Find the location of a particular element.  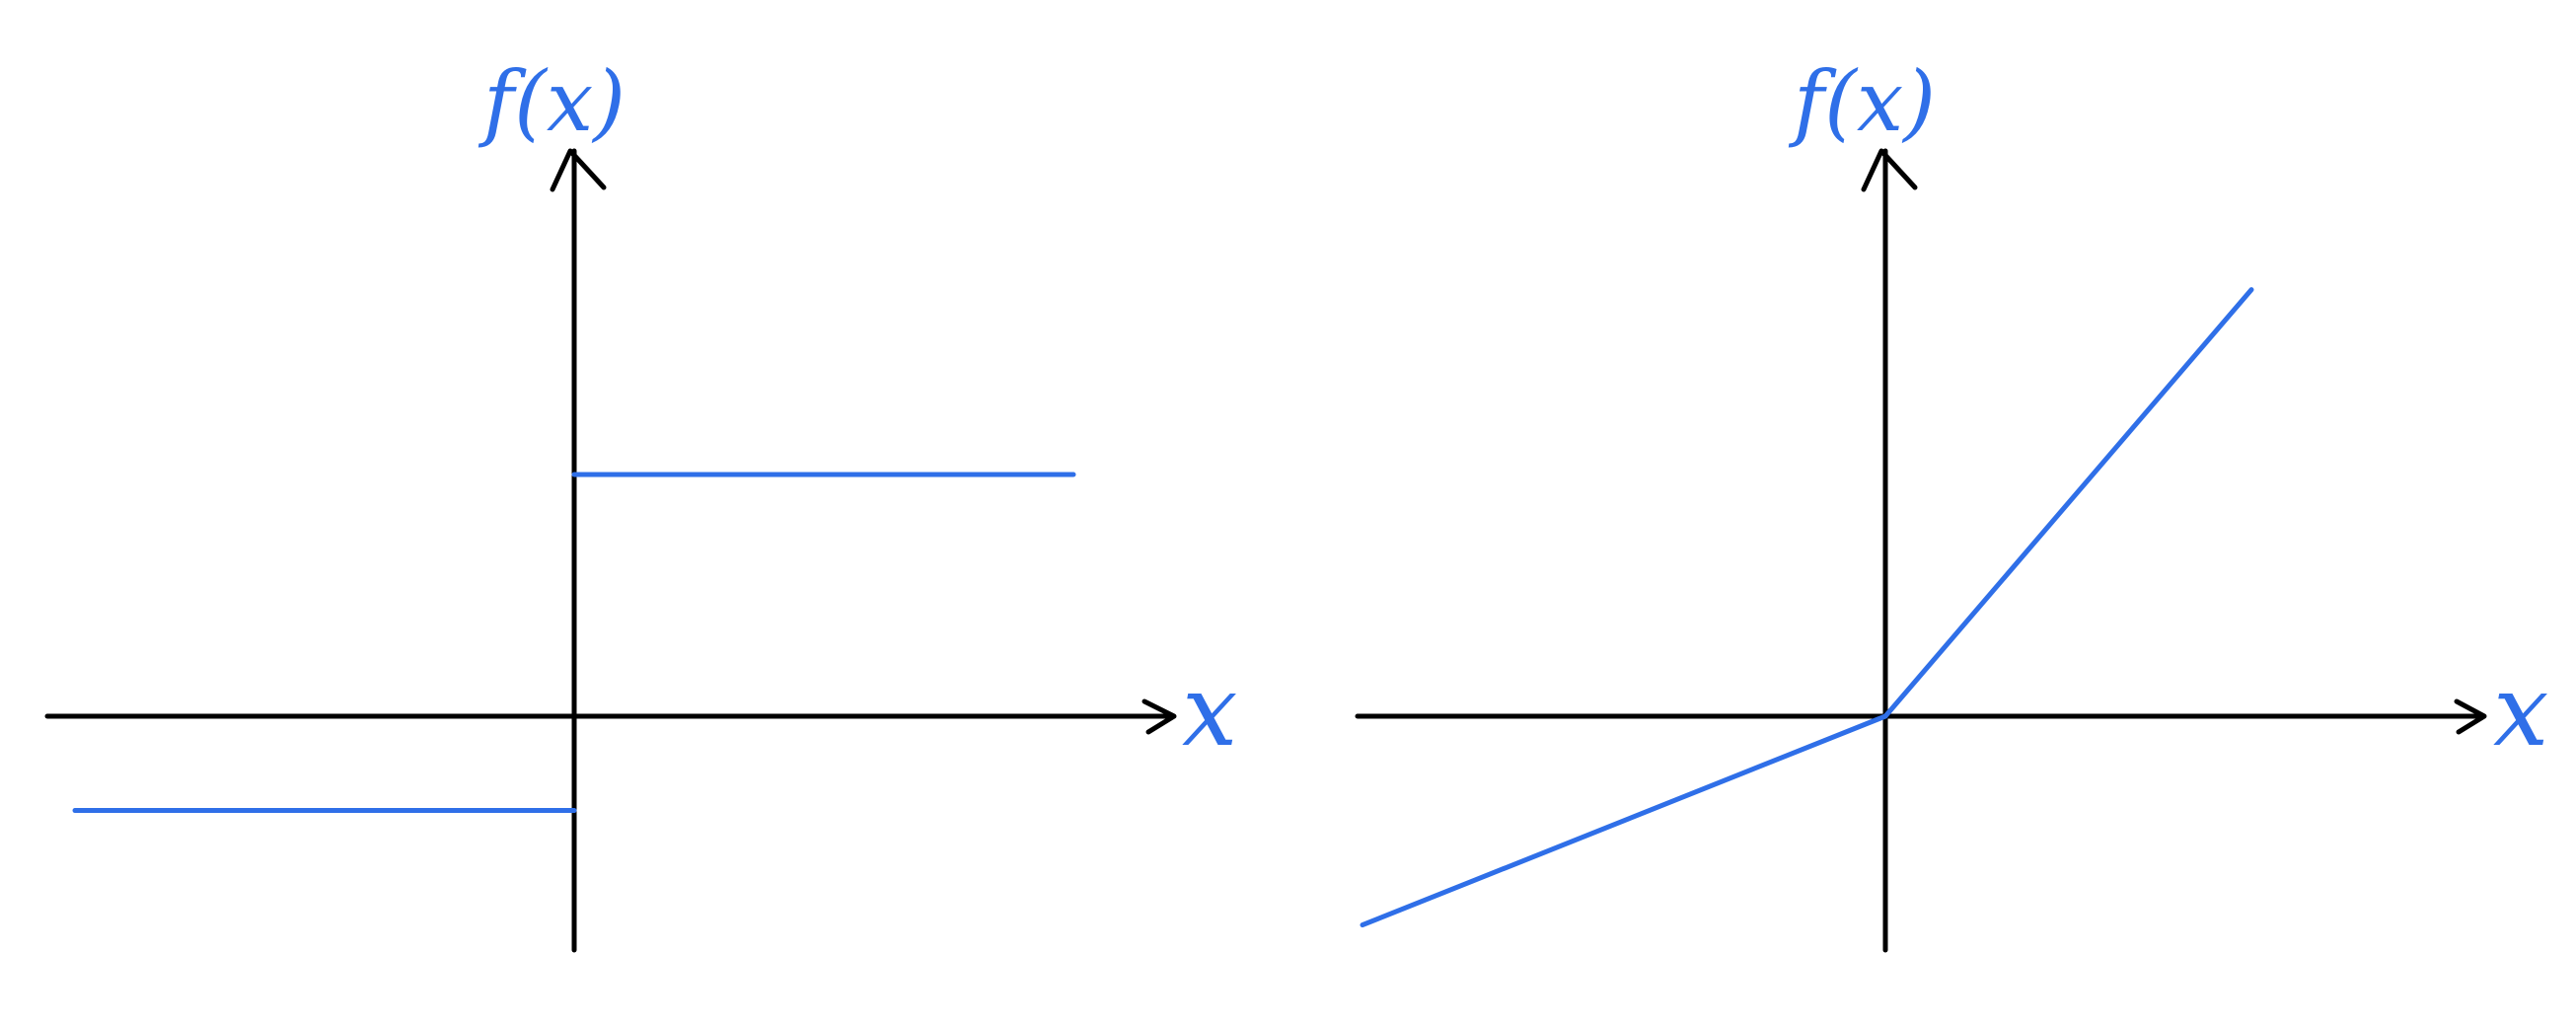

negative-branch-segment is located at coordinates (1624, 820).